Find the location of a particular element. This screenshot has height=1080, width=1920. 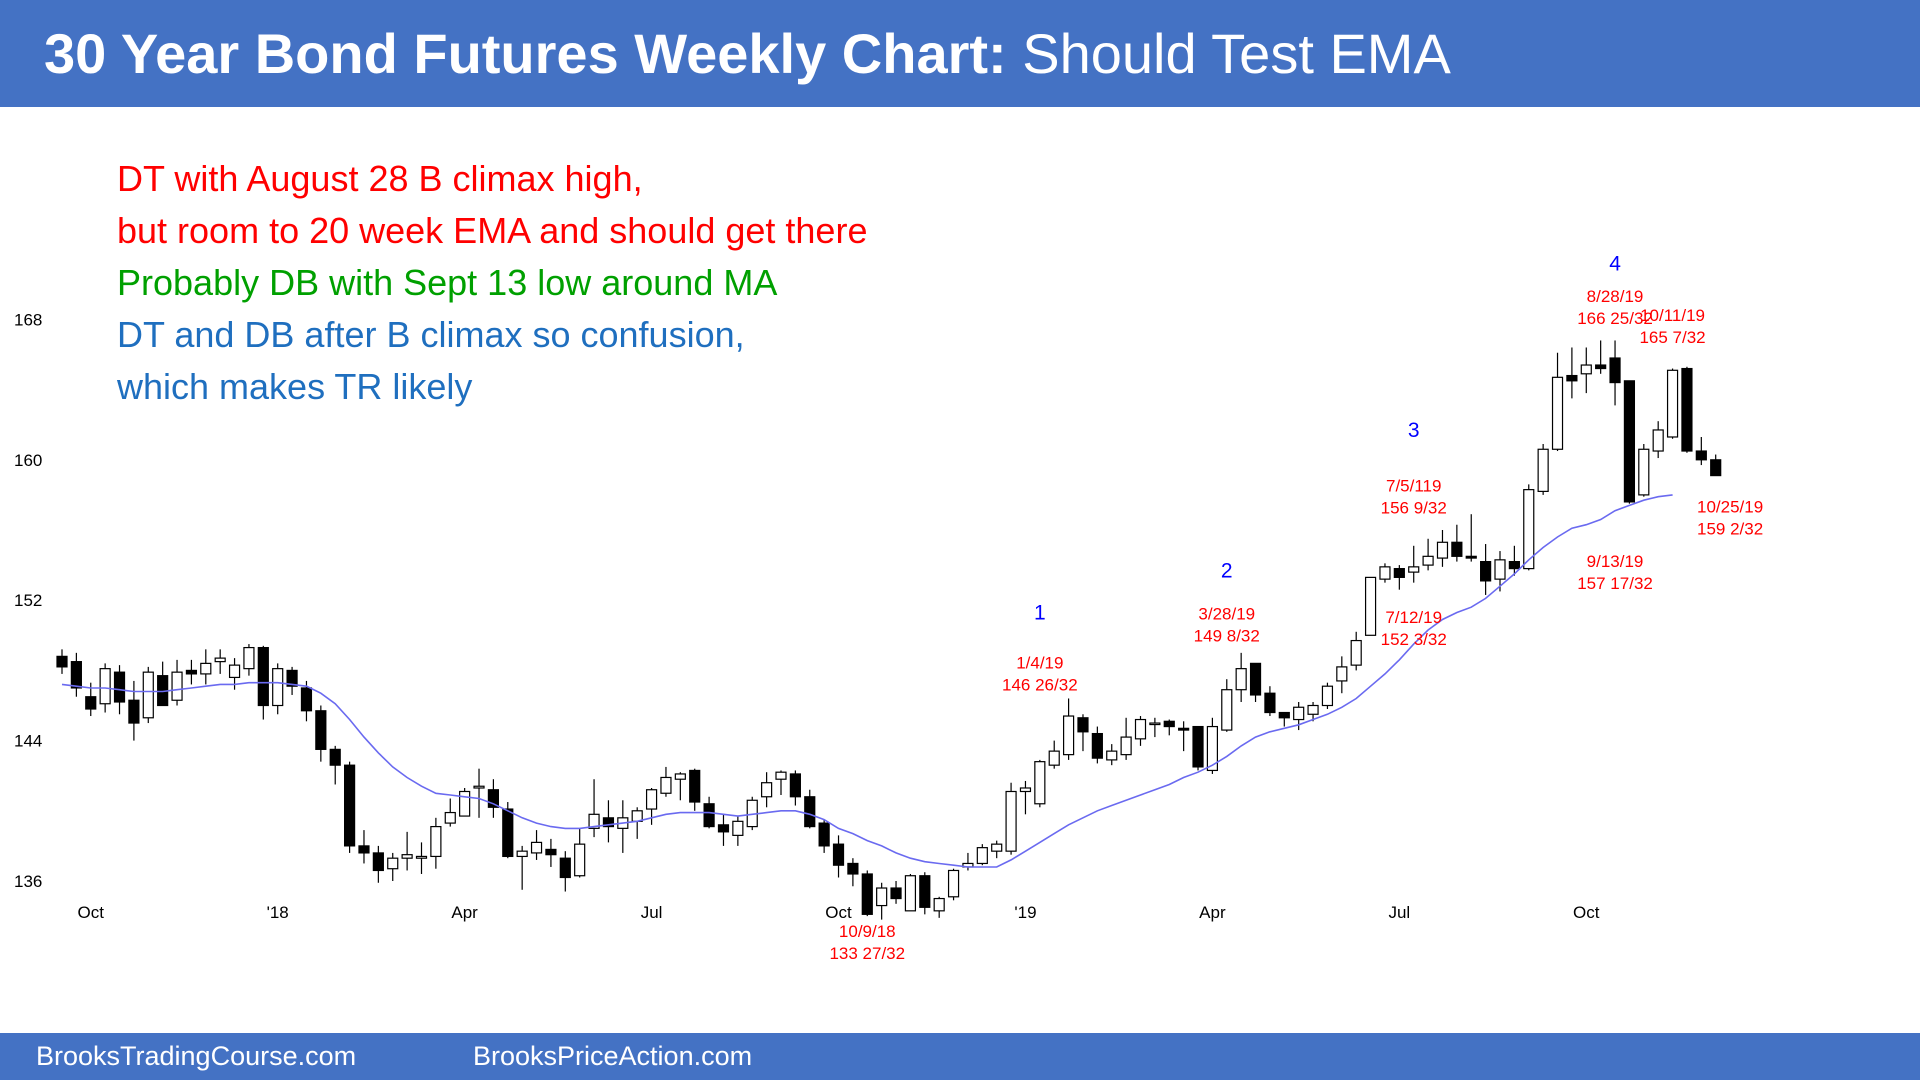

price-label-value: 157 17/32 is located at coordinates (1615, 583).